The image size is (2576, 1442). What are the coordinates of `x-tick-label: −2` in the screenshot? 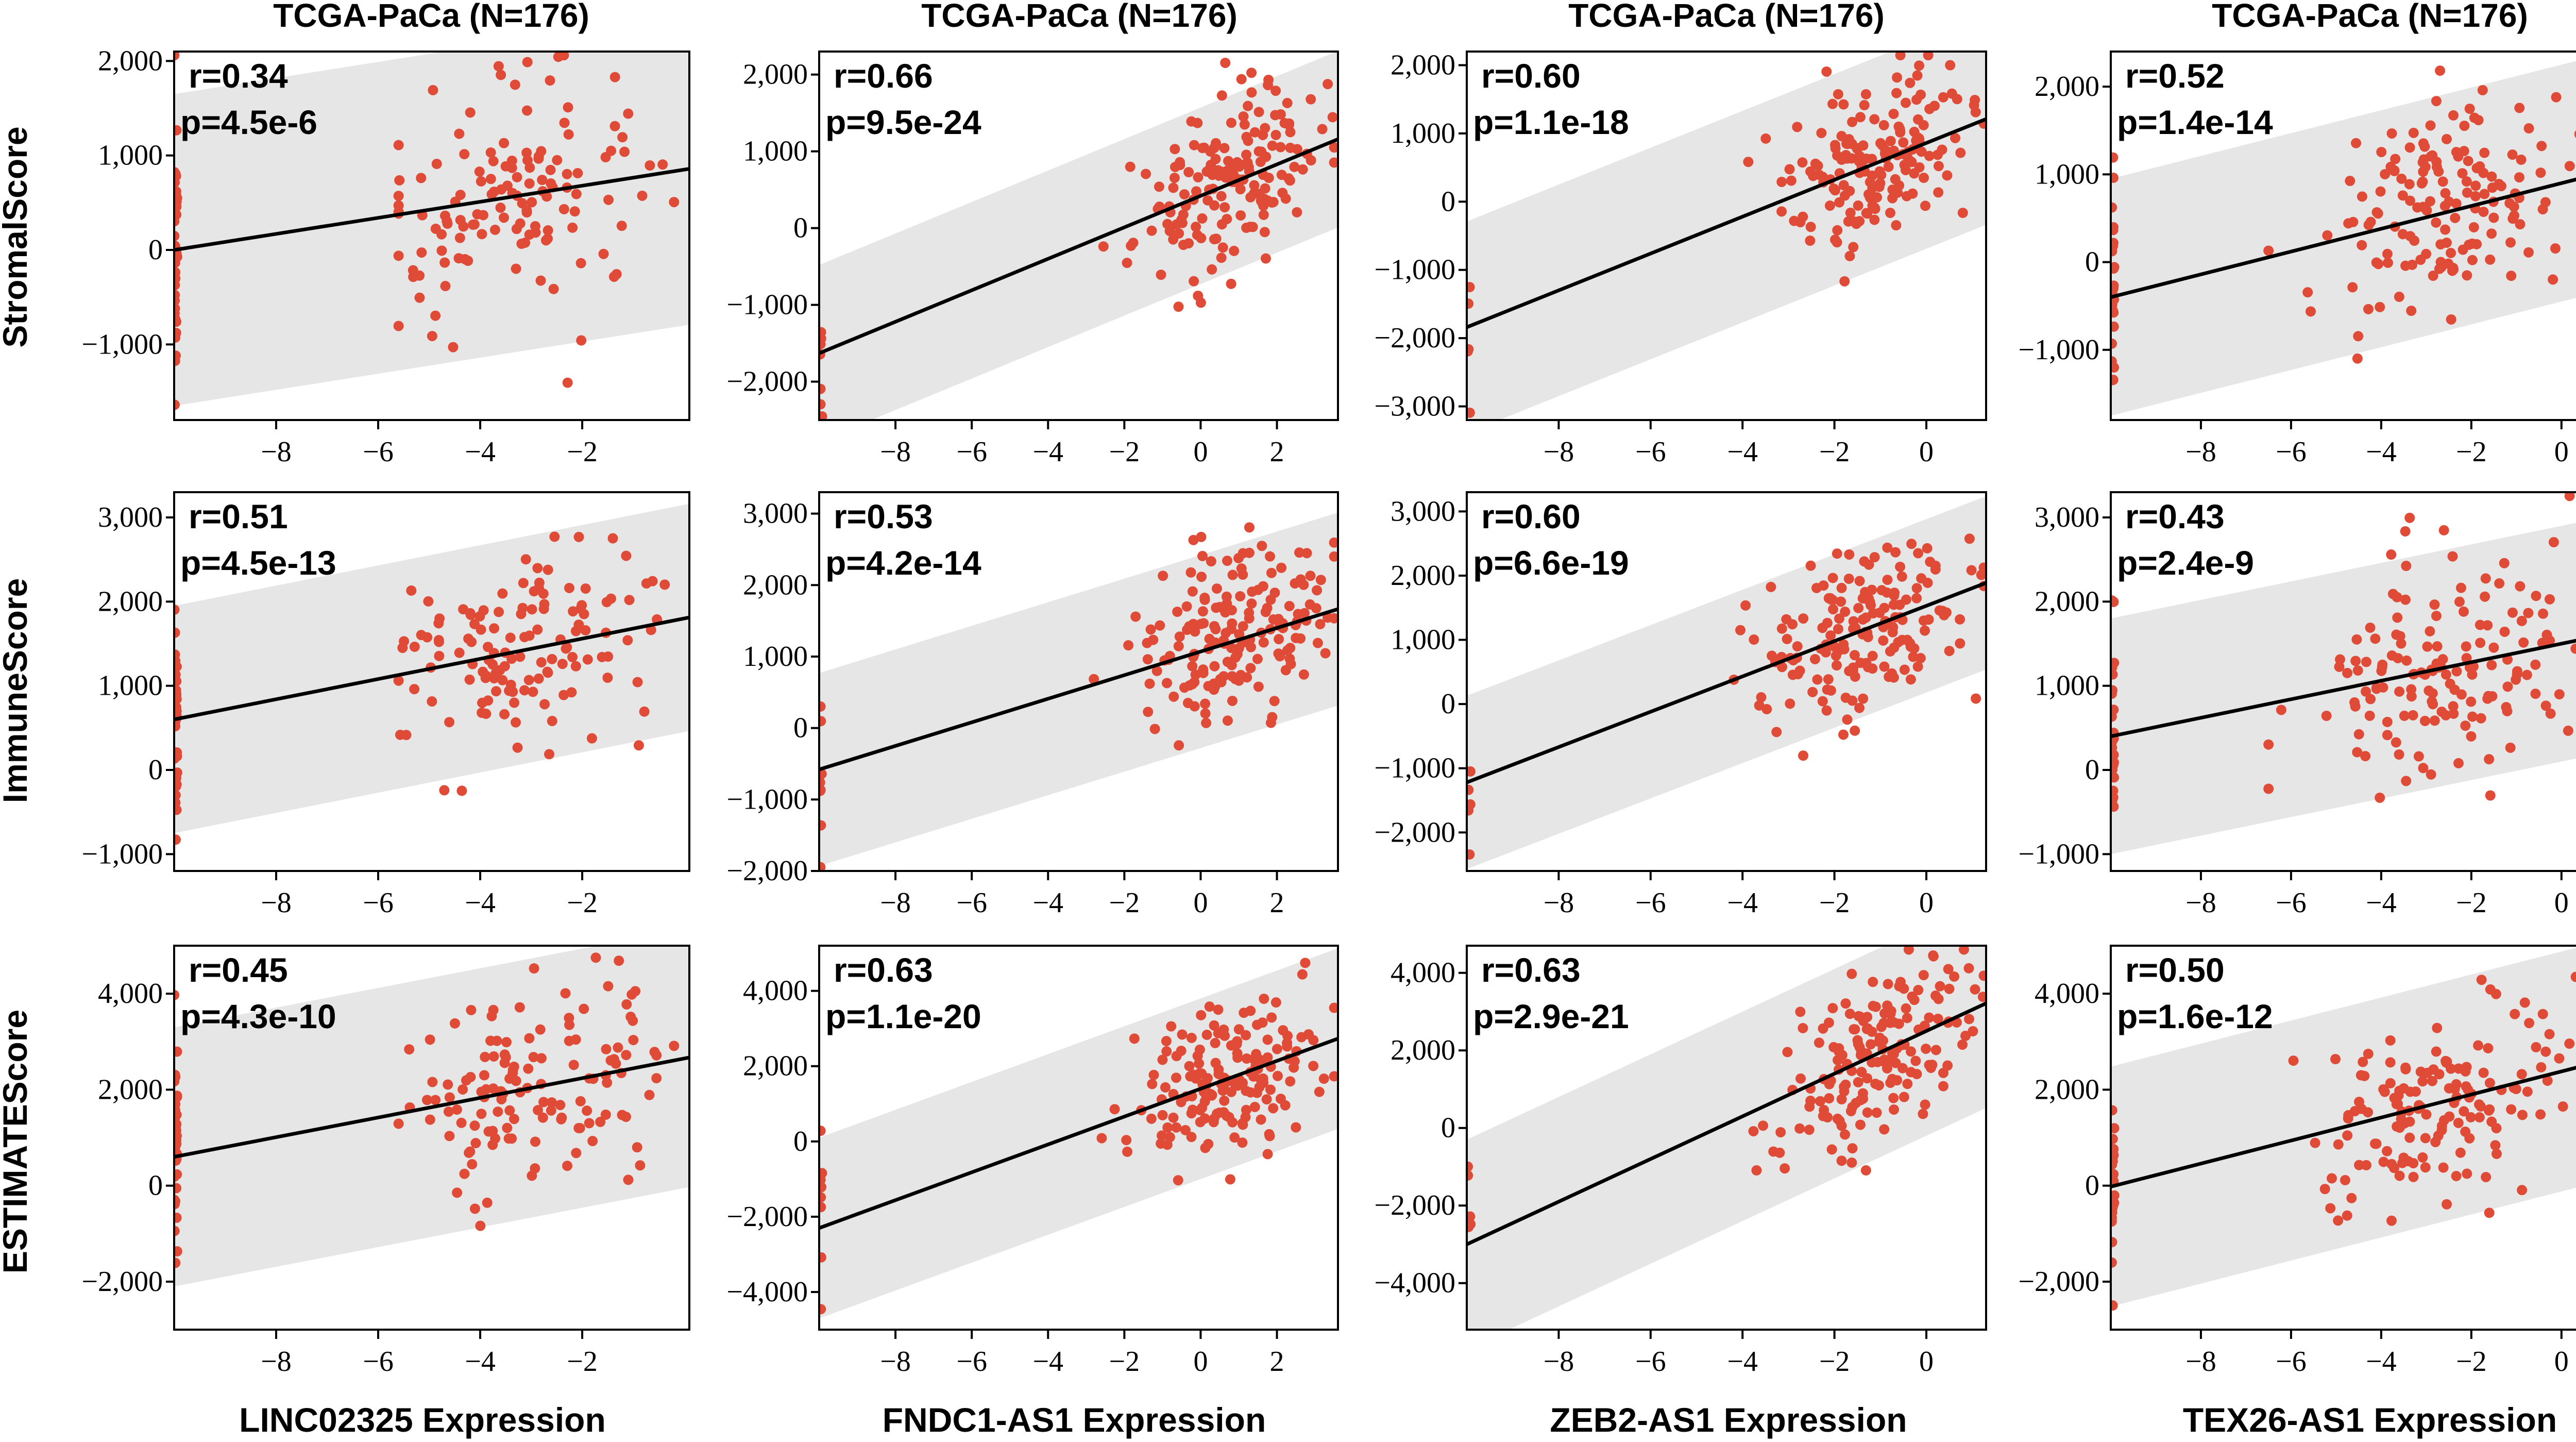 It's located at (1124, 903).